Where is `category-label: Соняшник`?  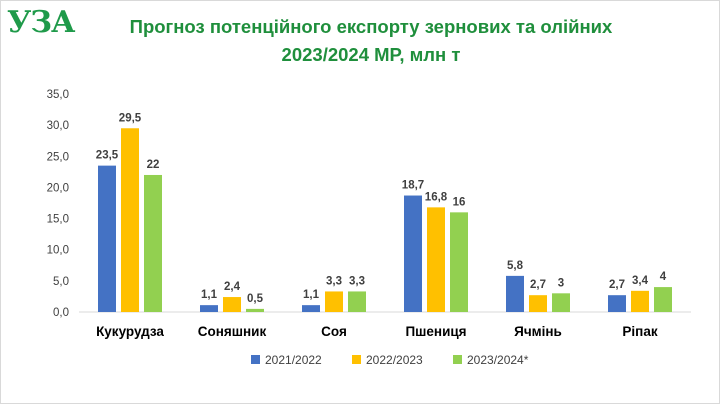
category-label: Соняшник is located at coordinates (232, 331).